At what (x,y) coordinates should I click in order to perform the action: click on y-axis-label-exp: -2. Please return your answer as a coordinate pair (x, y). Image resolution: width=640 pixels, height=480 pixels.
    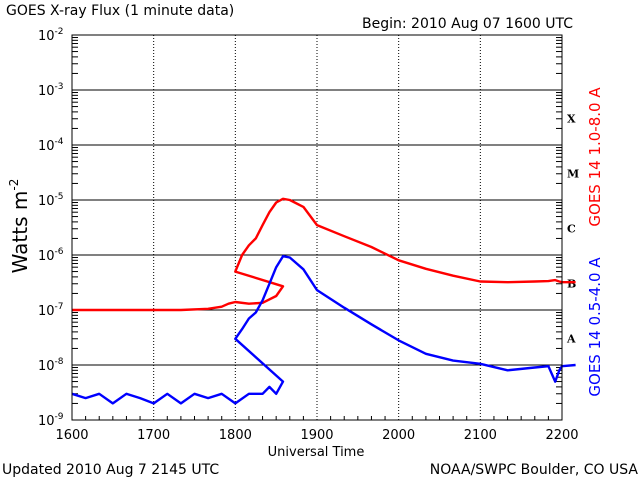
    Looking at the image, I should click on (14, 185).